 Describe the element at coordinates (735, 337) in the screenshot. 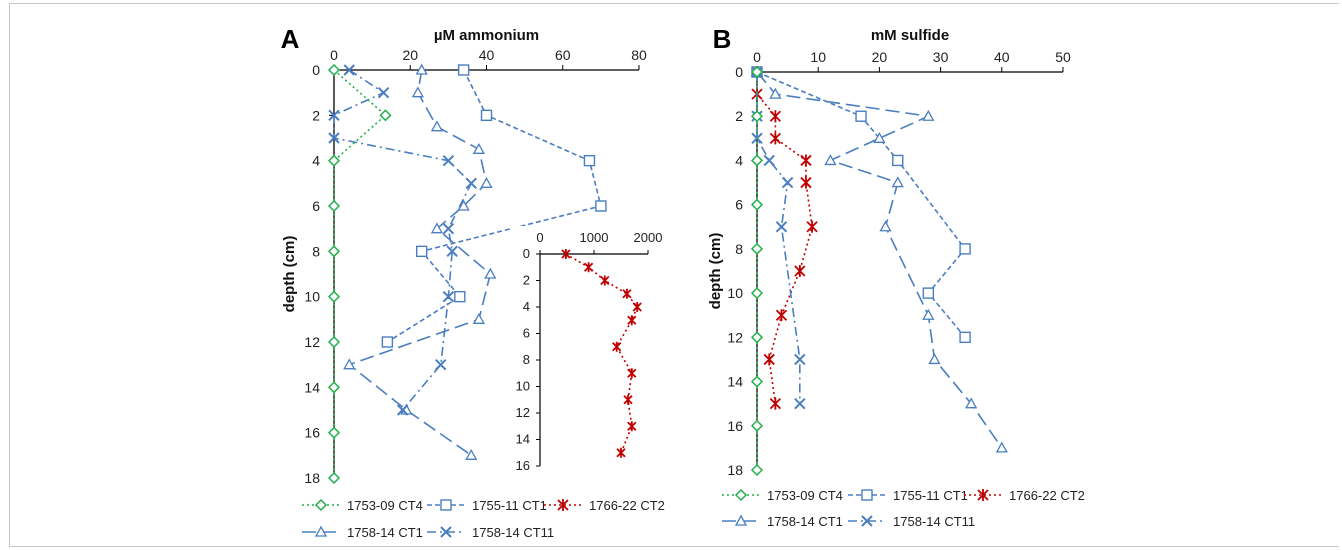

I see `y-tick-label: 12` at that location.